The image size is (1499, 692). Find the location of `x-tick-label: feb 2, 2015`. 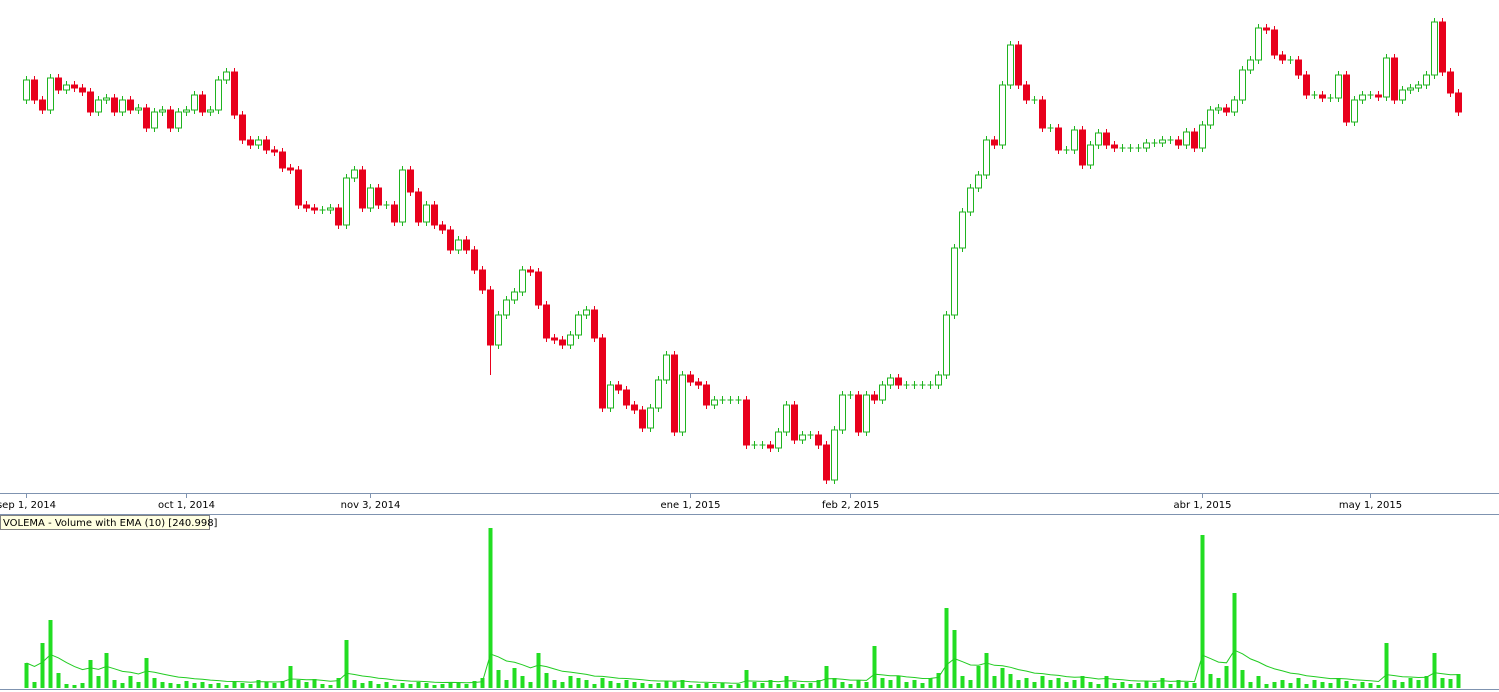

x-tick-label: feb 2, 2015 is located at coordinates (850, 505).